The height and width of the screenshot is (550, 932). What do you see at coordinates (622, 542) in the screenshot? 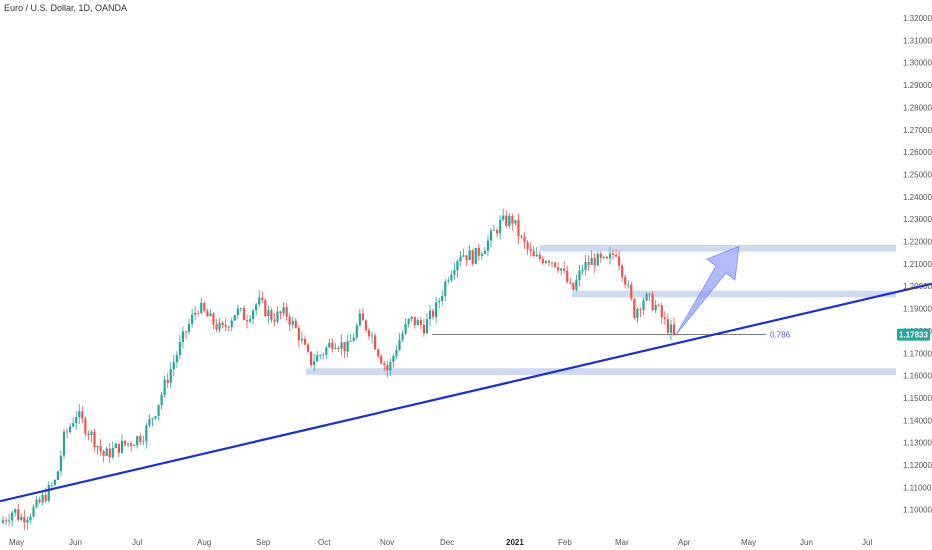
I see `x-tick-label: Mar` at bounding box center [622, 542].